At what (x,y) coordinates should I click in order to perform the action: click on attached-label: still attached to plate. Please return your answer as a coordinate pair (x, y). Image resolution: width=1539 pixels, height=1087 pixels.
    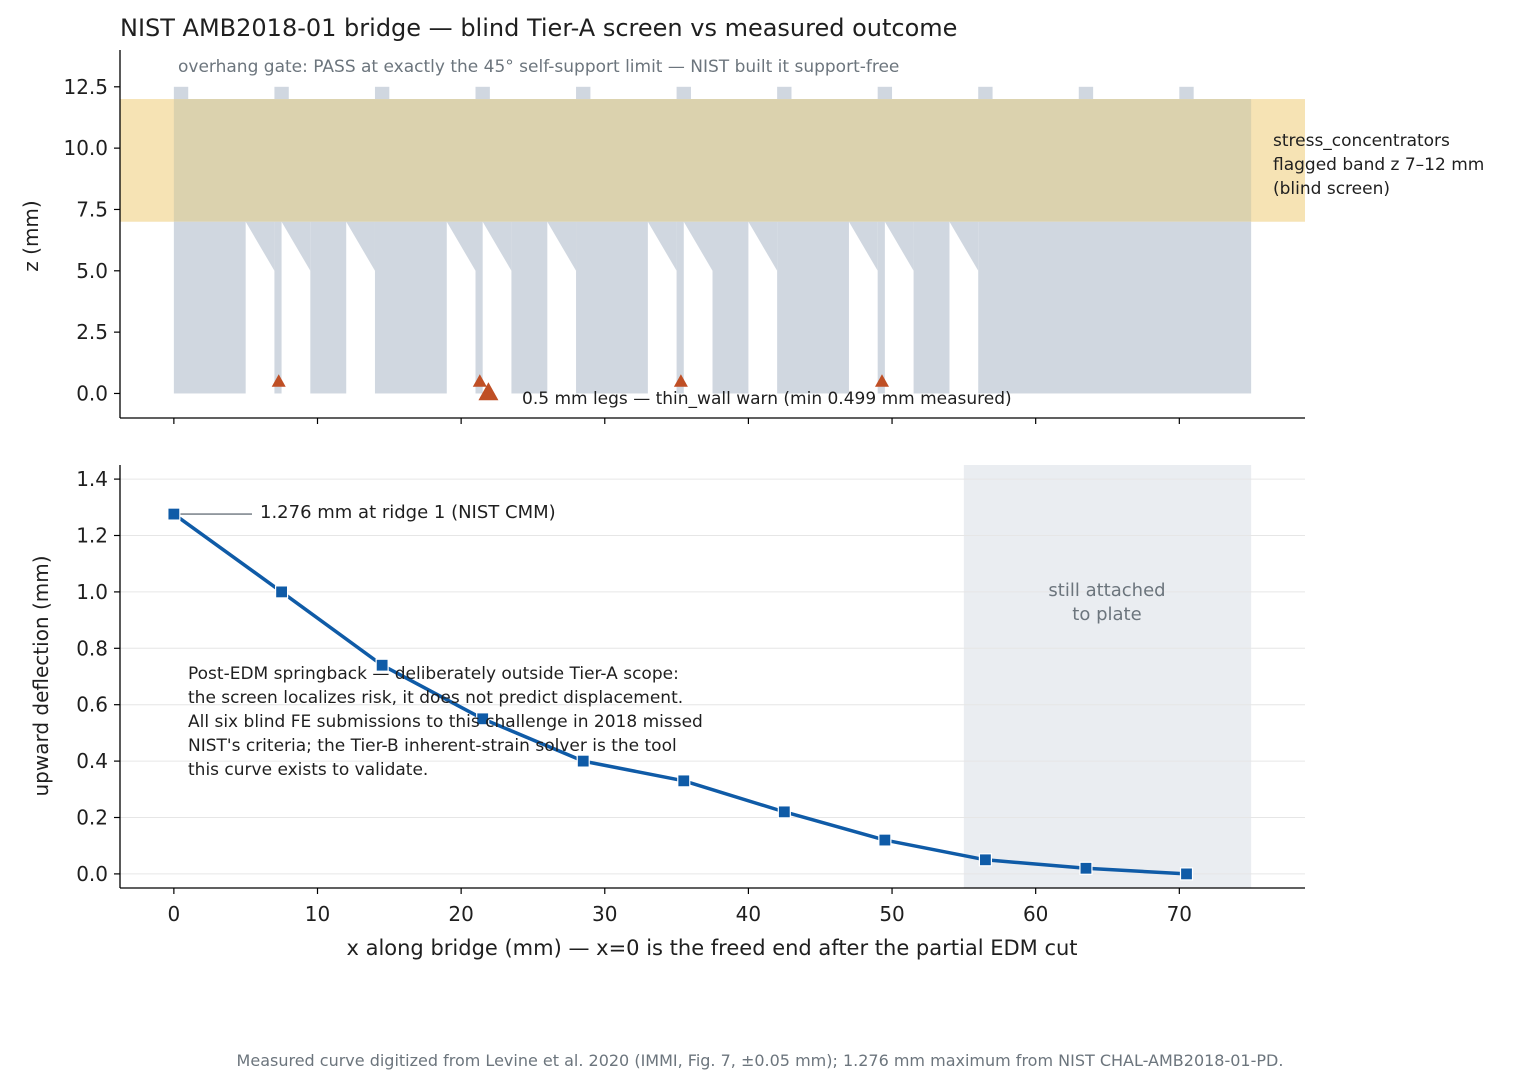
    Looking at the image, I should click on (1106, 602).